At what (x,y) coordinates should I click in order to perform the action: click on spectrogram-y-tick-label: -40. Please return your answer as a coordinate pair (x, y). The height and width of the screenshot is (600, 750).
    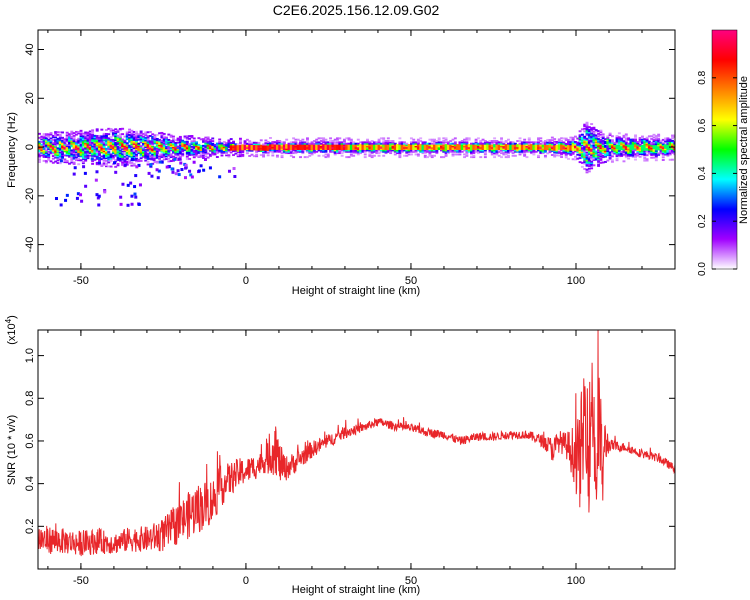
    Looking at the image, I should click on (30, 245).